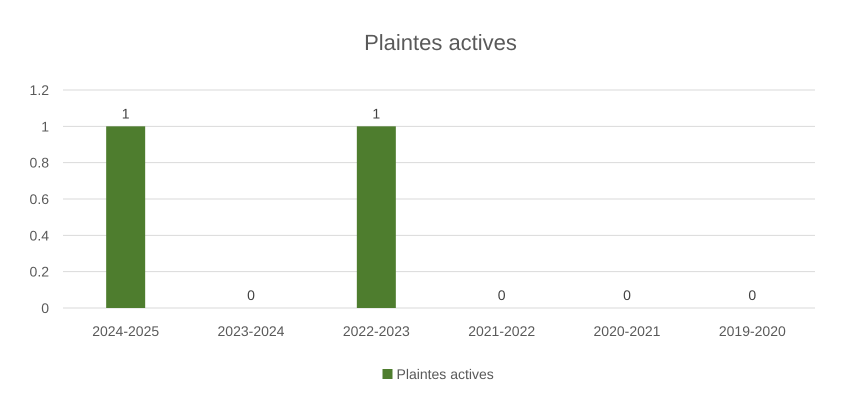 Image resolution: width=865 pixels, height=398 pixels. What do you see at coordinates (40, 235) in the screenshot?
I see `y-tick-label: 0.4` at bounding box center [40, 235].